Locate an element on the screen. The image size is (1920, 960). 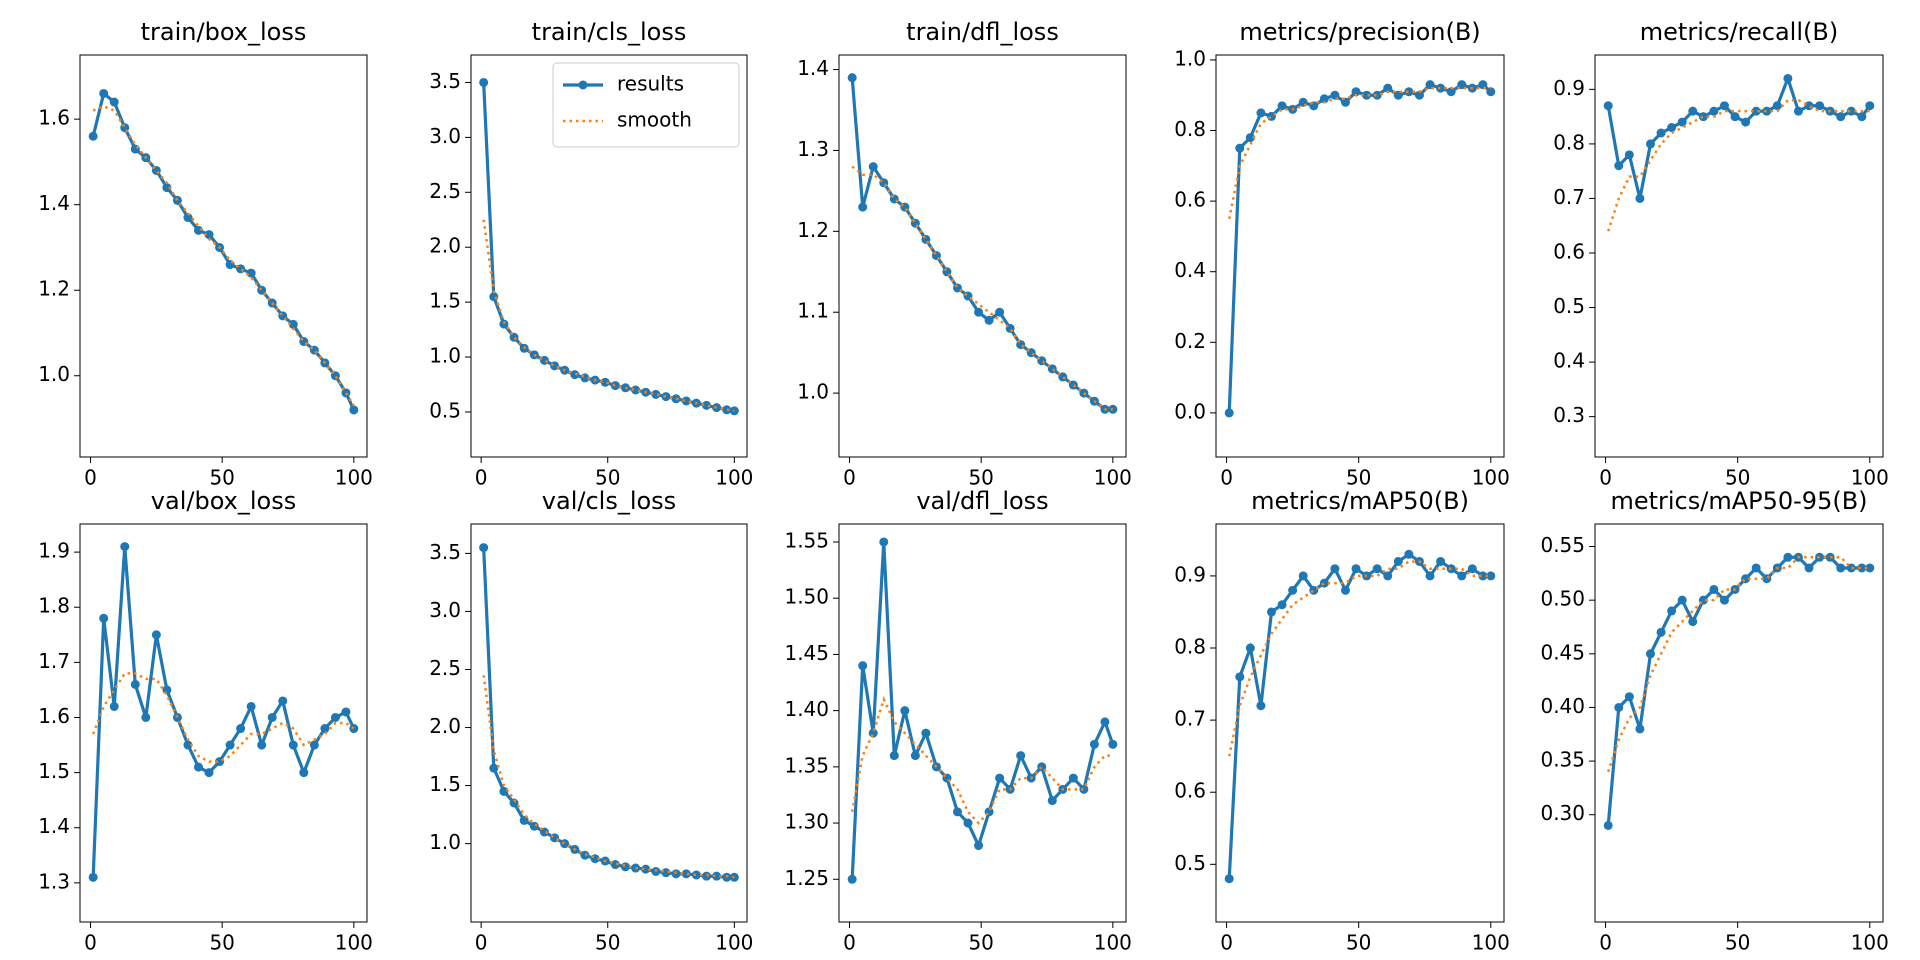
smooth-line is located at coordinates (223, 255).